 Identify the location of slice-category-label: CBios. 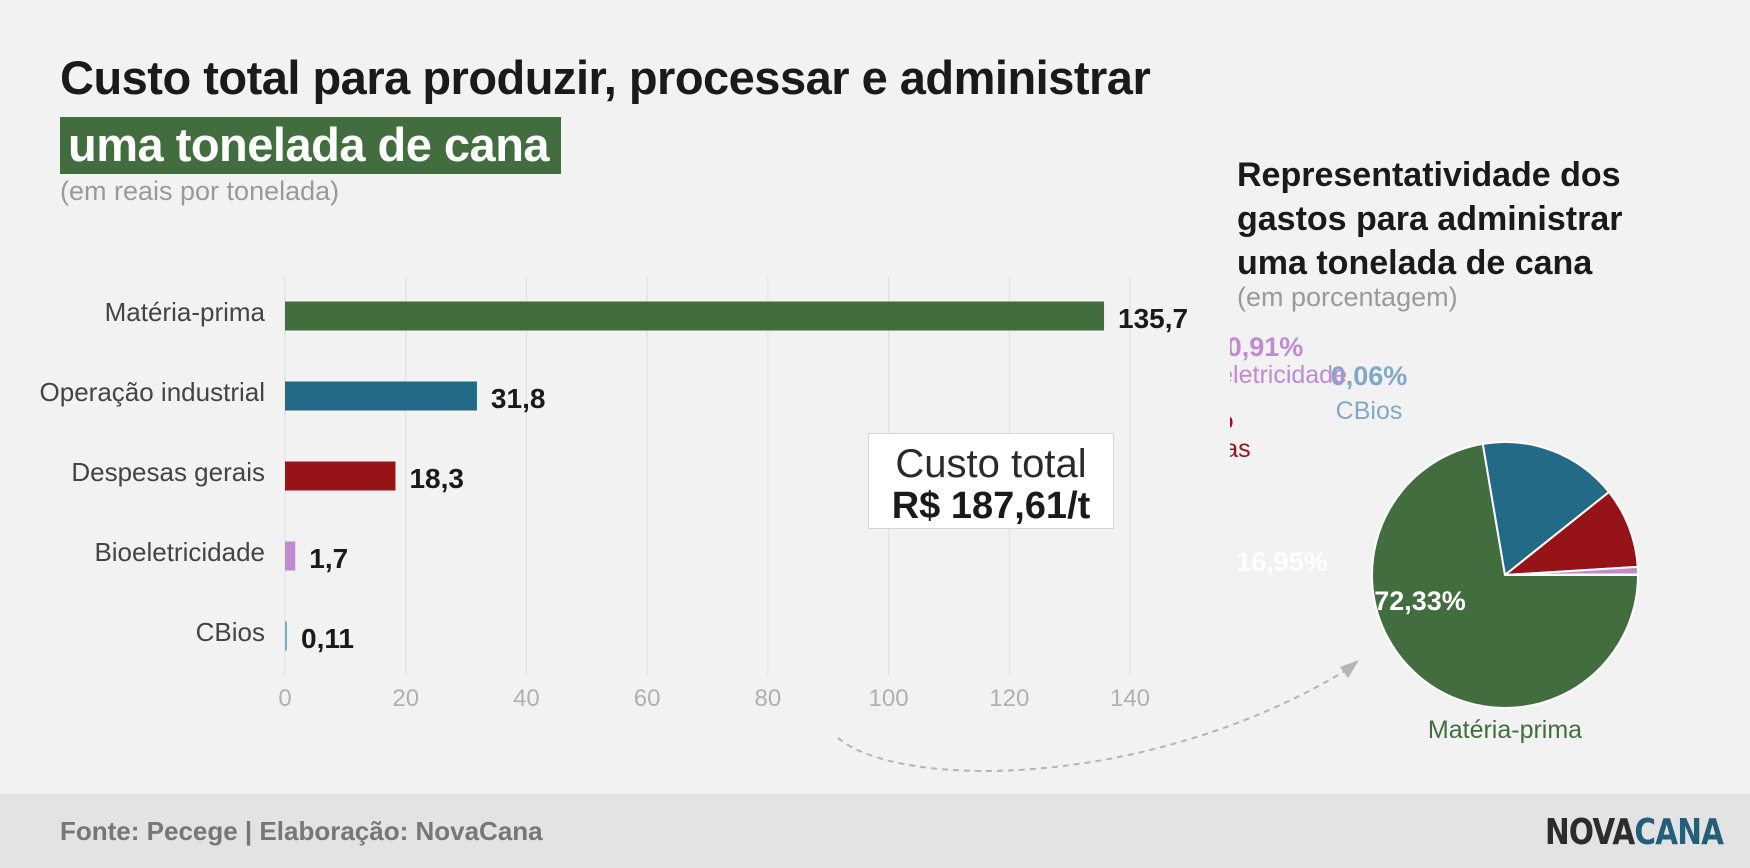
(1369, 411).